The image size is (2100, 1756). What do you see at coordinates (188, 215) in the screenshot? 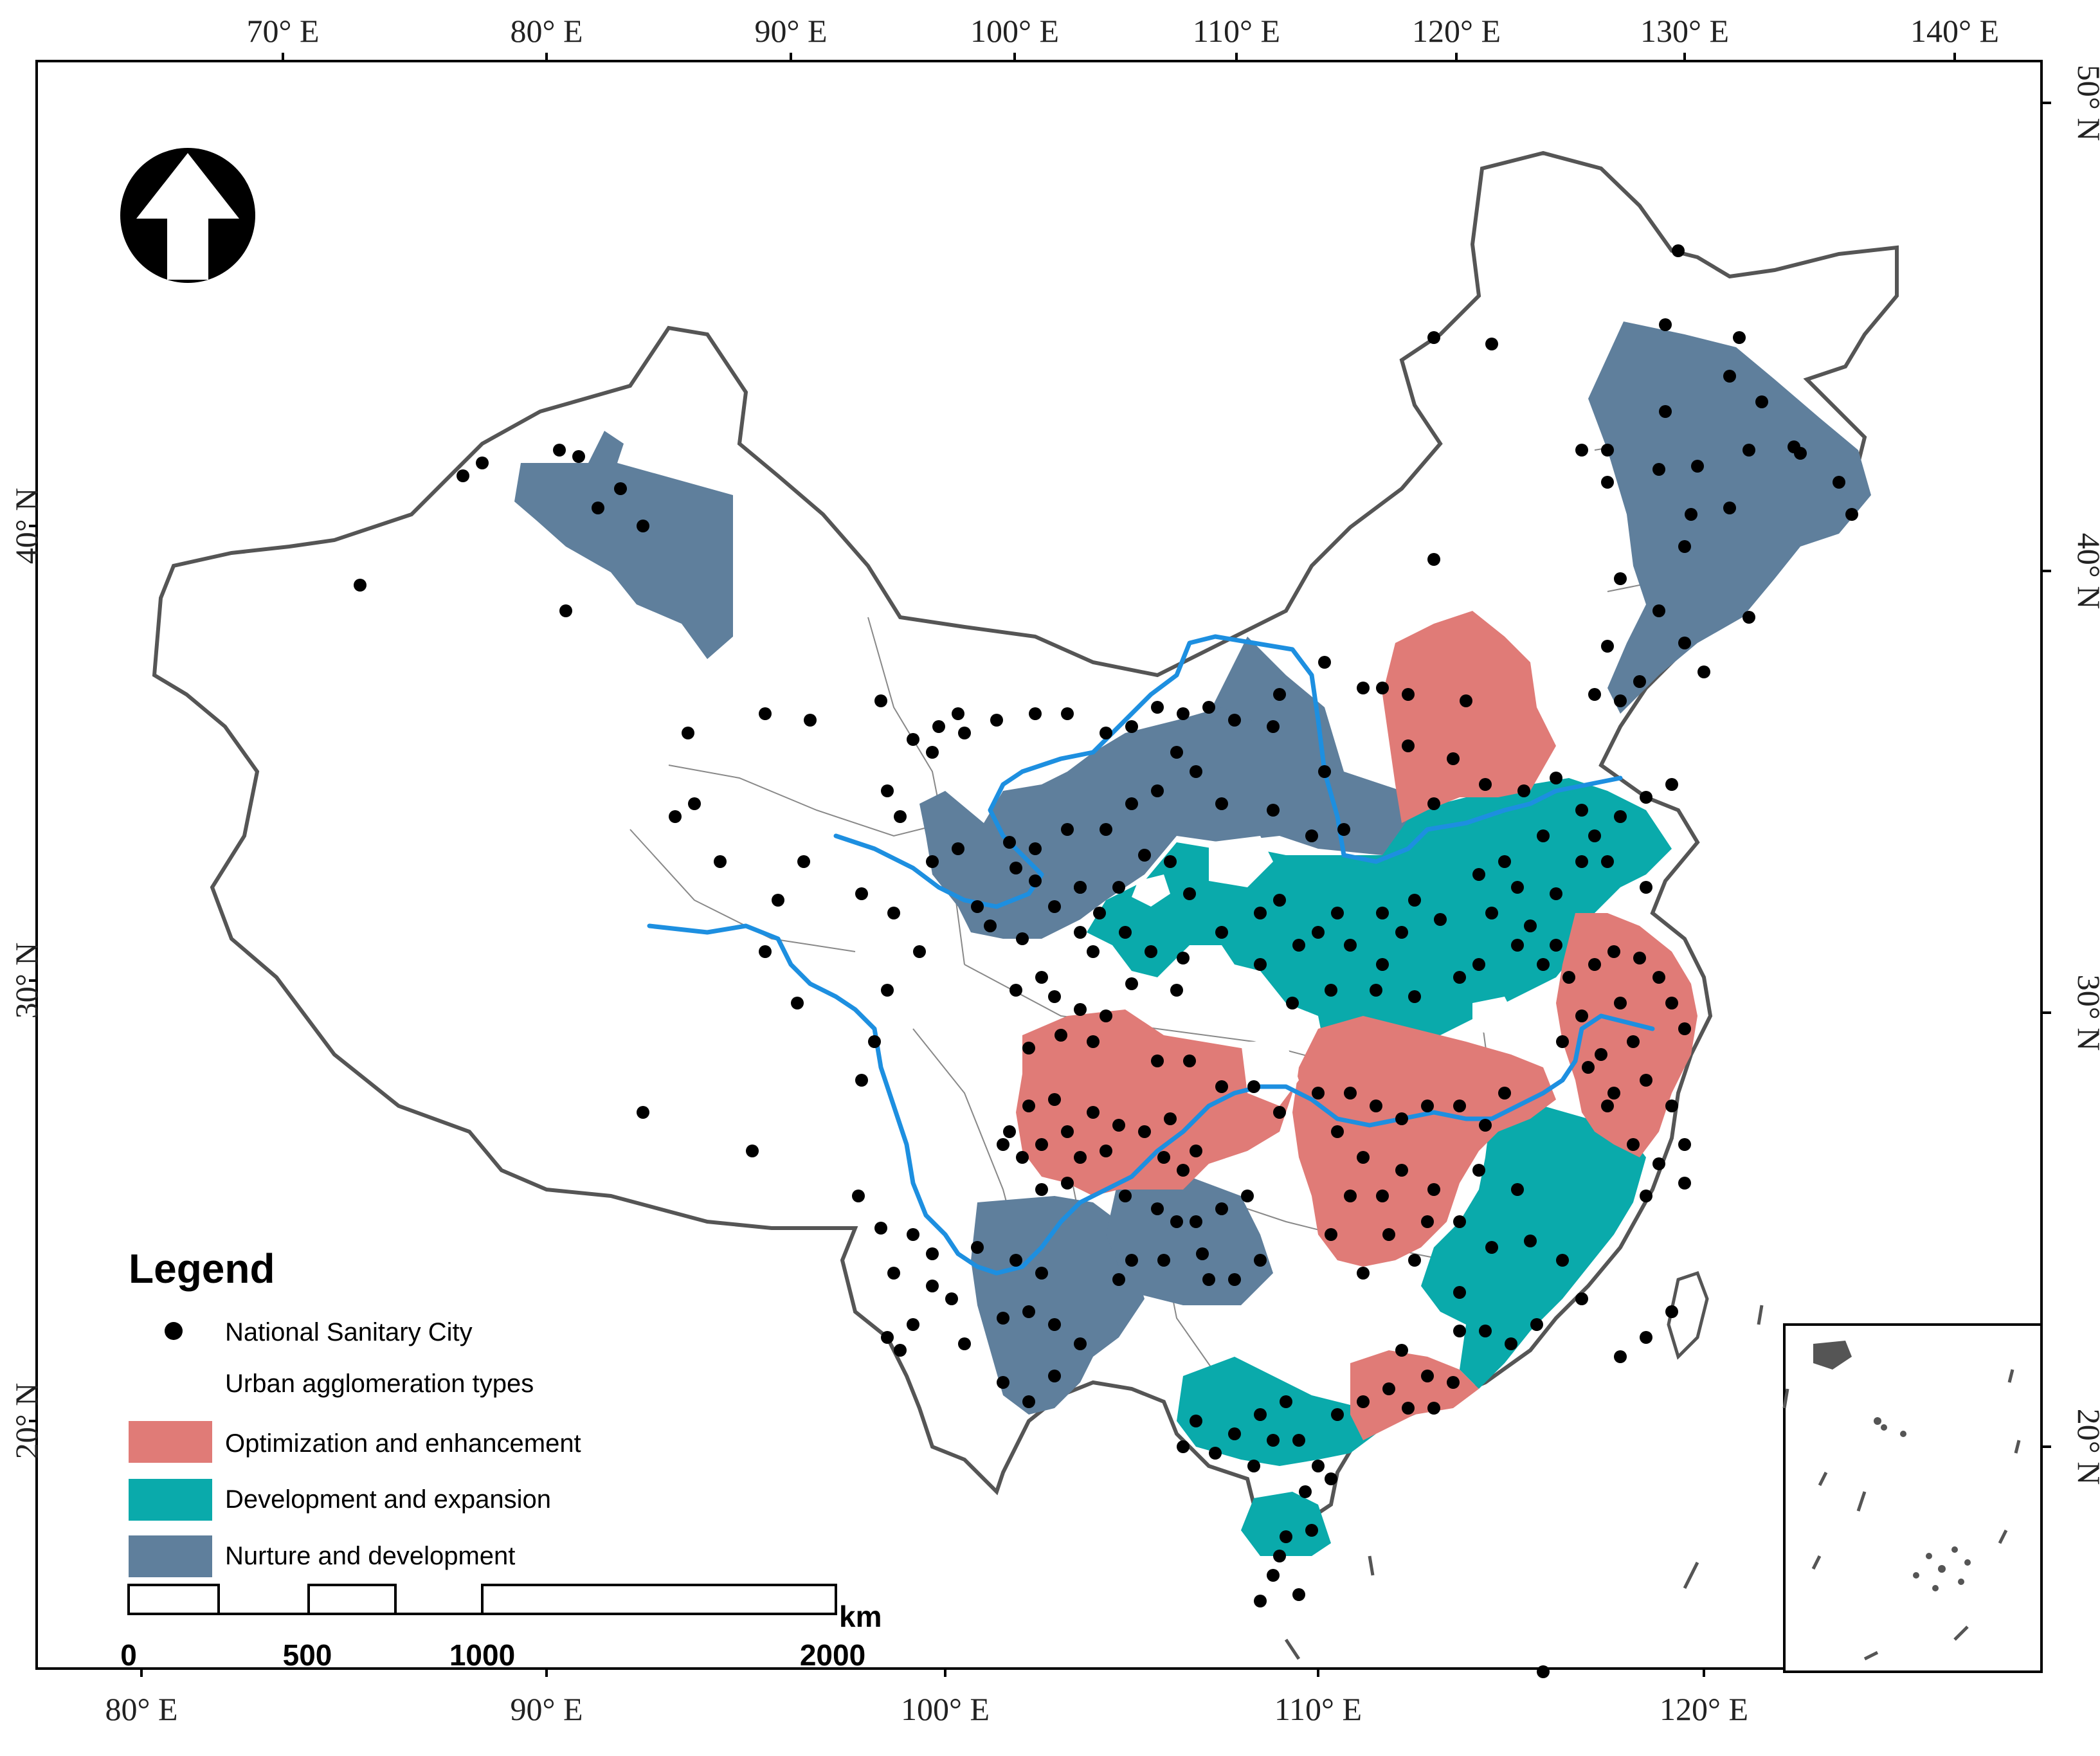
I see `north-arrow-icon` at bounding box center [188, 215].